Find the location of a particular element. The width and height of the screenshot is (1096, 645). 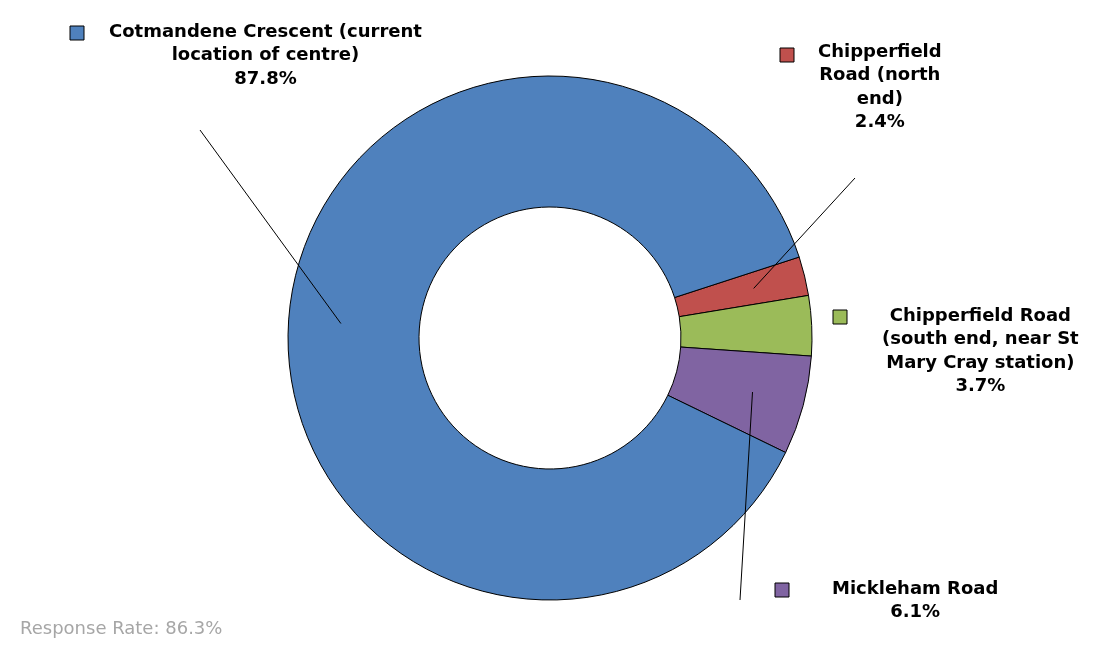

data-label: 3.7% is located at coordinates (980, 385).